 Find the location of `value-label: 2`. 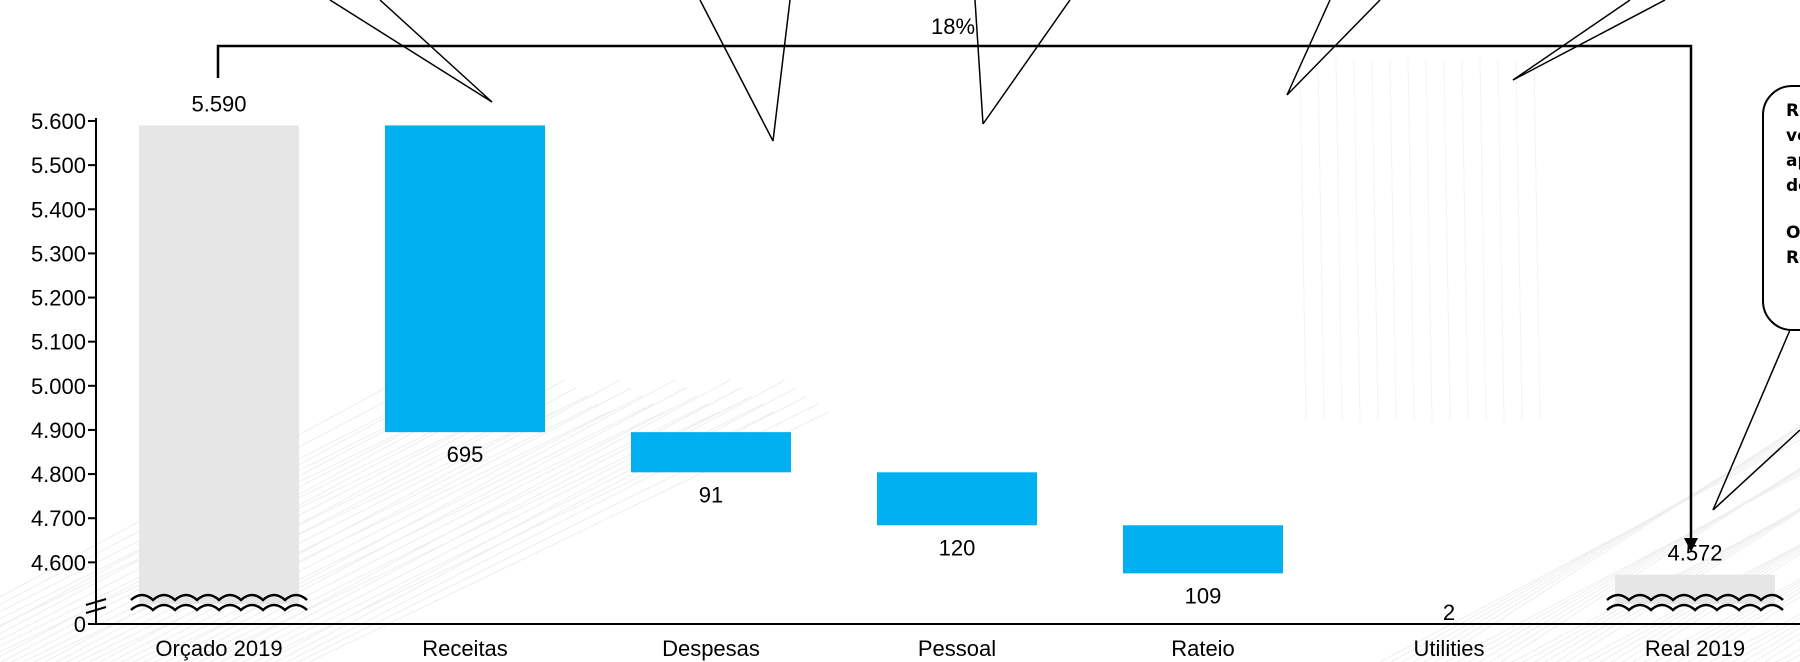

value-label: 2 is located at coordinates (1449, 612).